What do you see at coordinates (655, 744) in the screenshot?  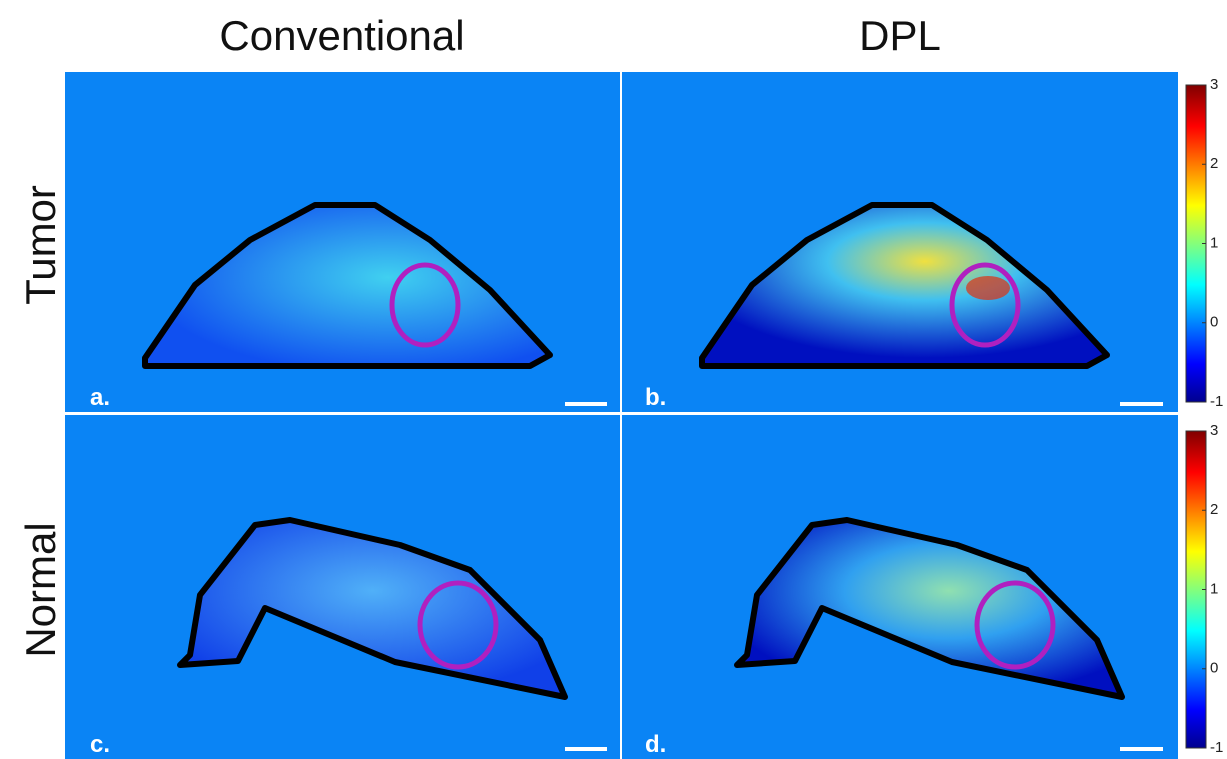 I see `panel-label: d.` at bounding box center [655, 744].